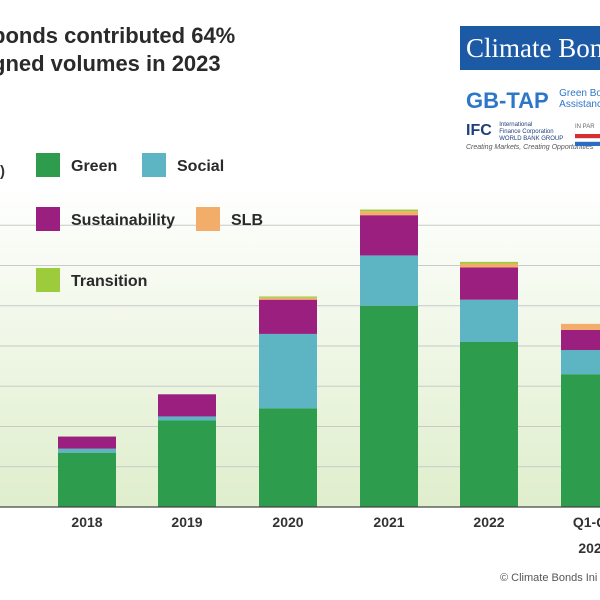 This screenshot has height=600, width=600. Describe the element at coordinates (489, 265) in the screenshot. I see `bar-slb-2022` at that location.